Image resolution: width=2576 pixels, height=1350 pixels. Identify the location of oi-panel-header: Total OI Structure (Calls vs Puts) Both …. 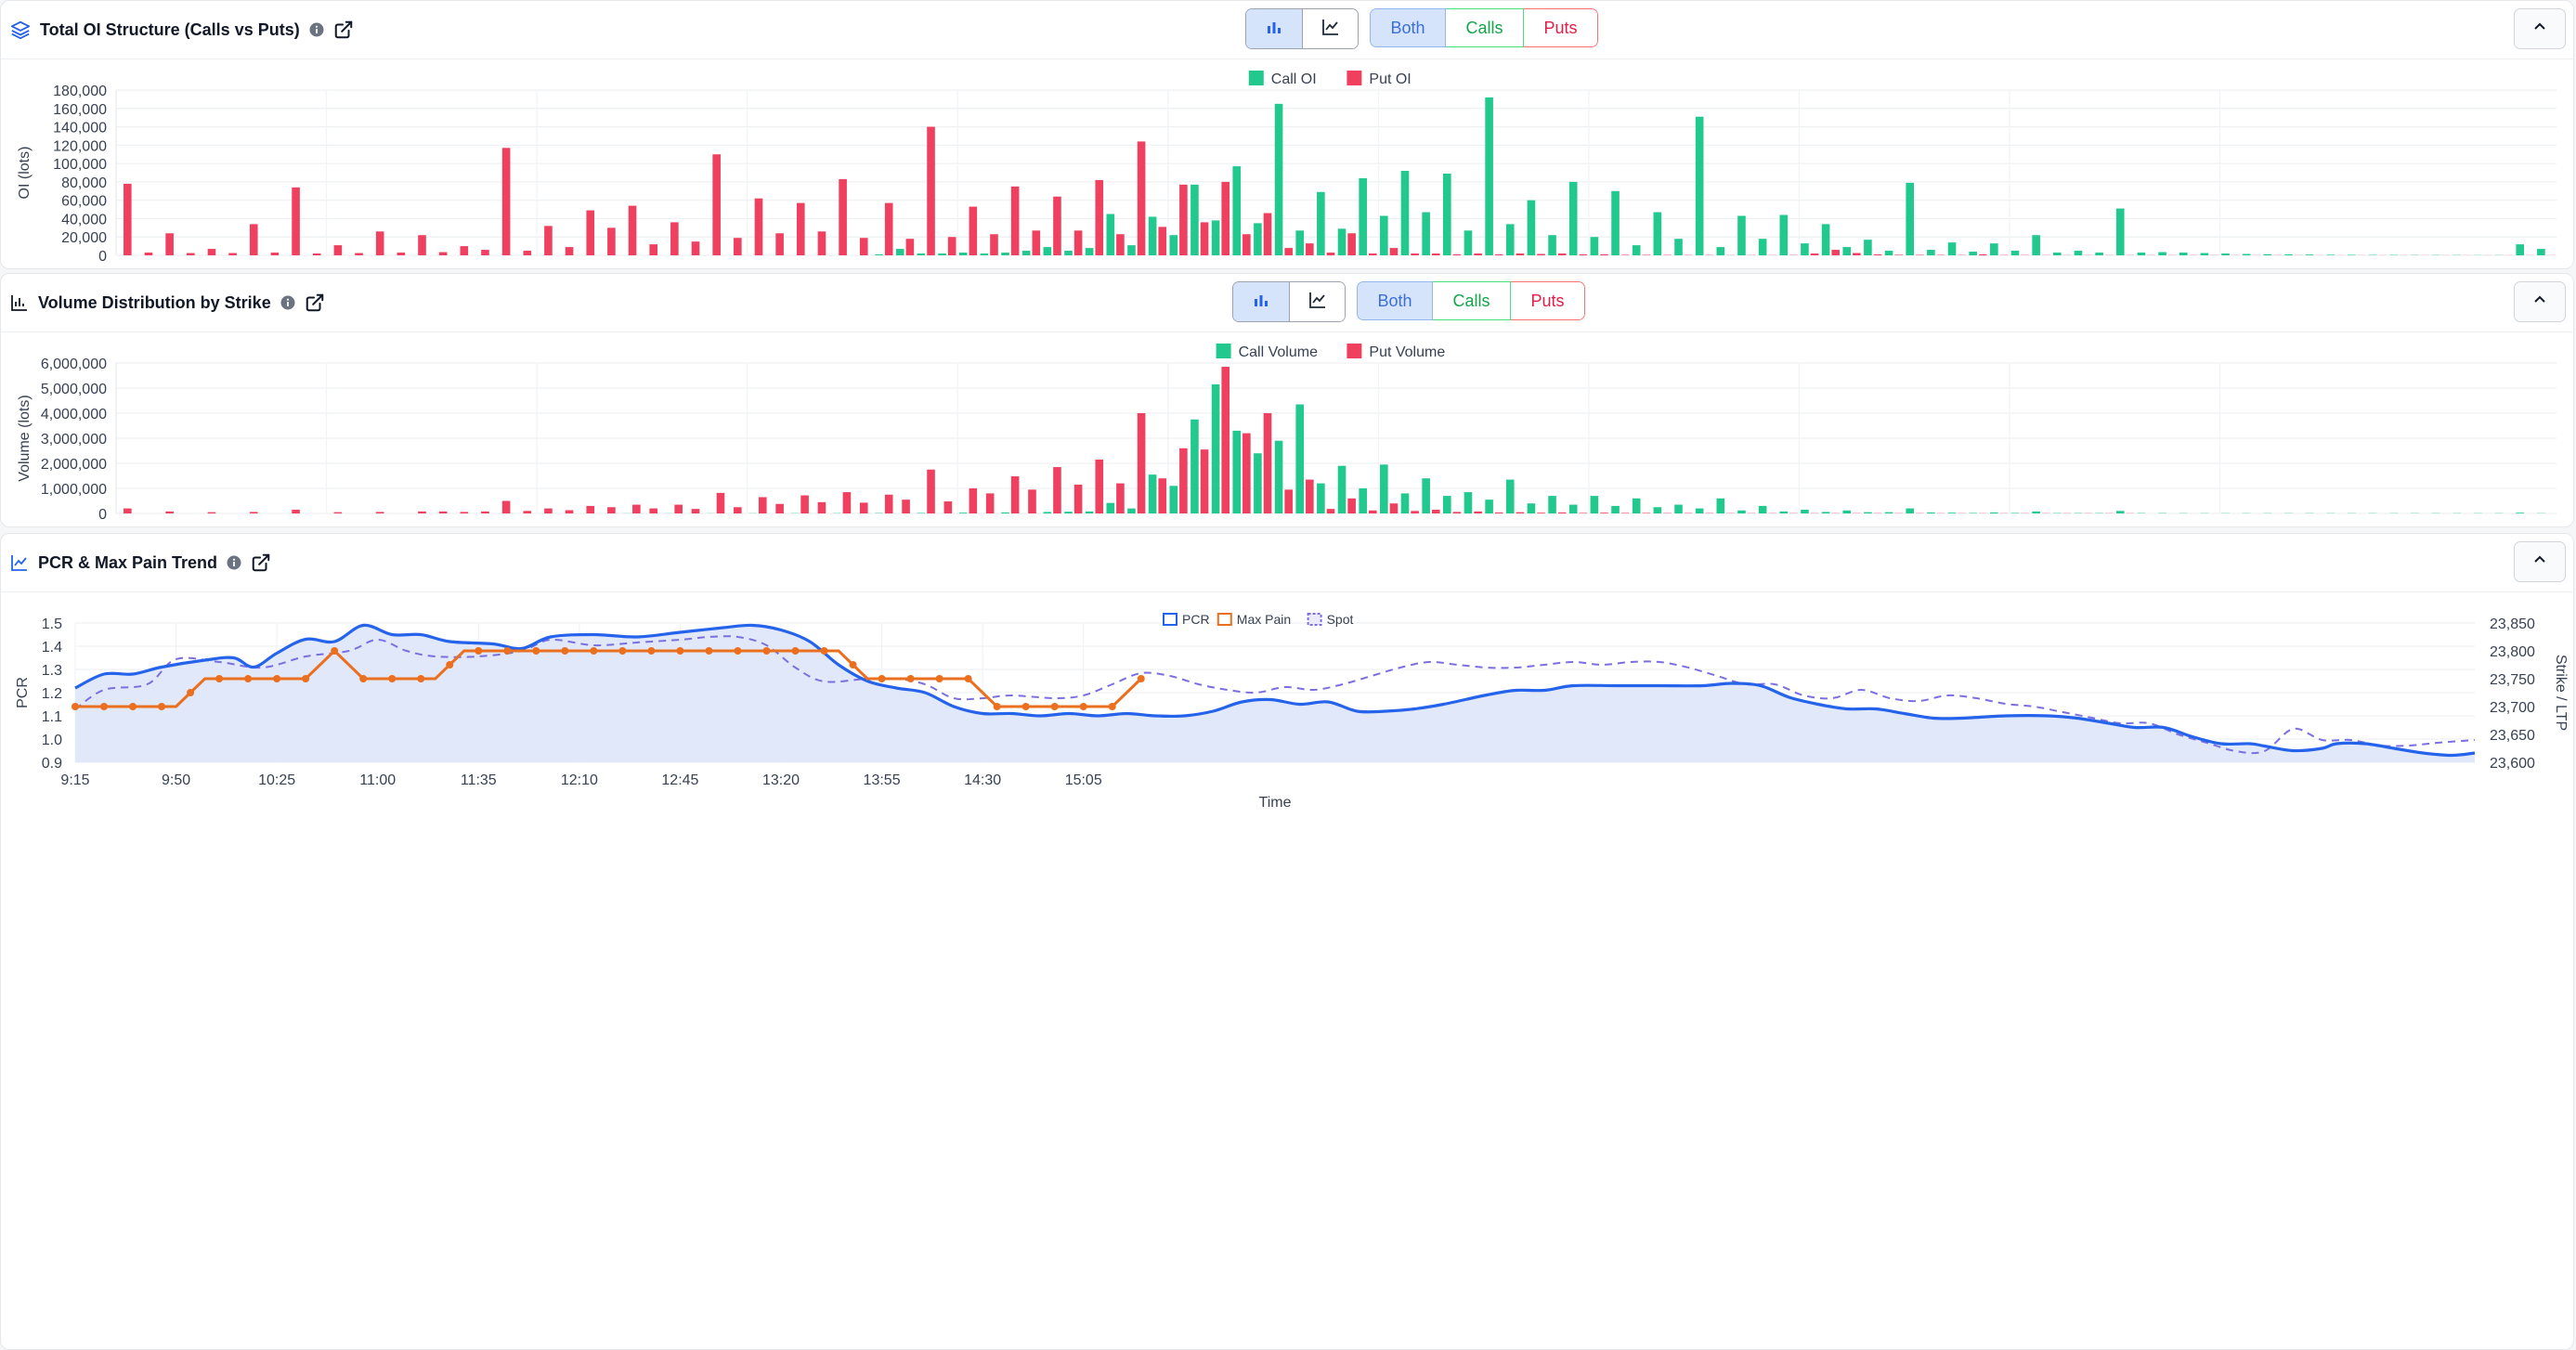
(1287, 30).